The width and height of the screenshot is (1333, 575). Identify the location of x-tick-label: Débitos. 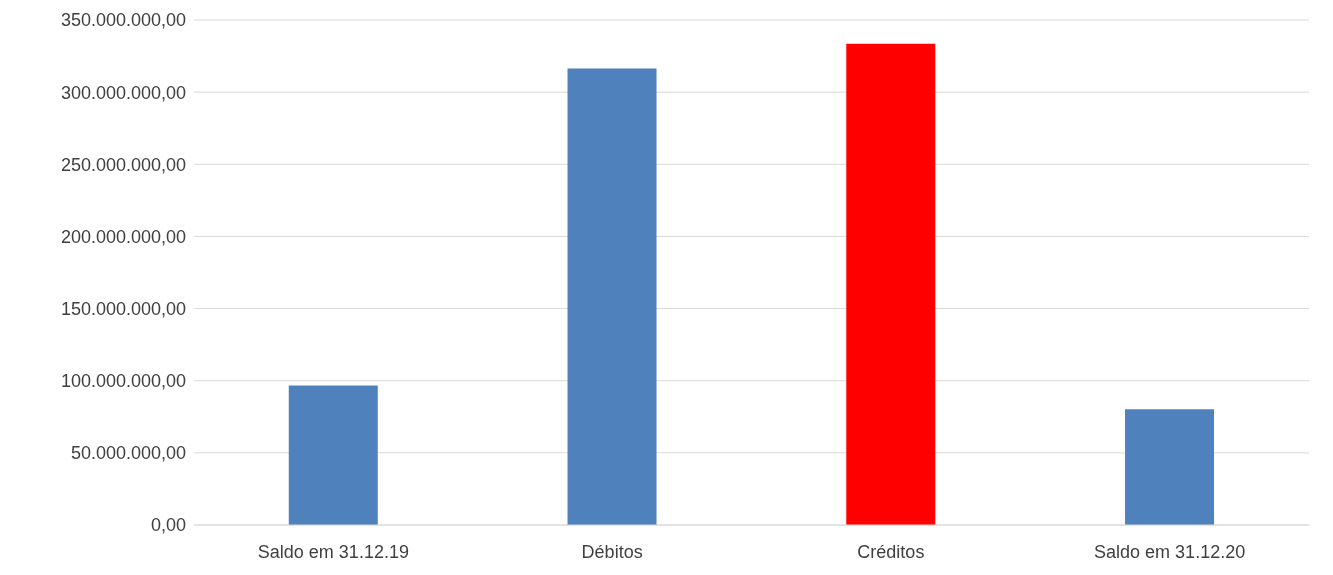
(612, 551).